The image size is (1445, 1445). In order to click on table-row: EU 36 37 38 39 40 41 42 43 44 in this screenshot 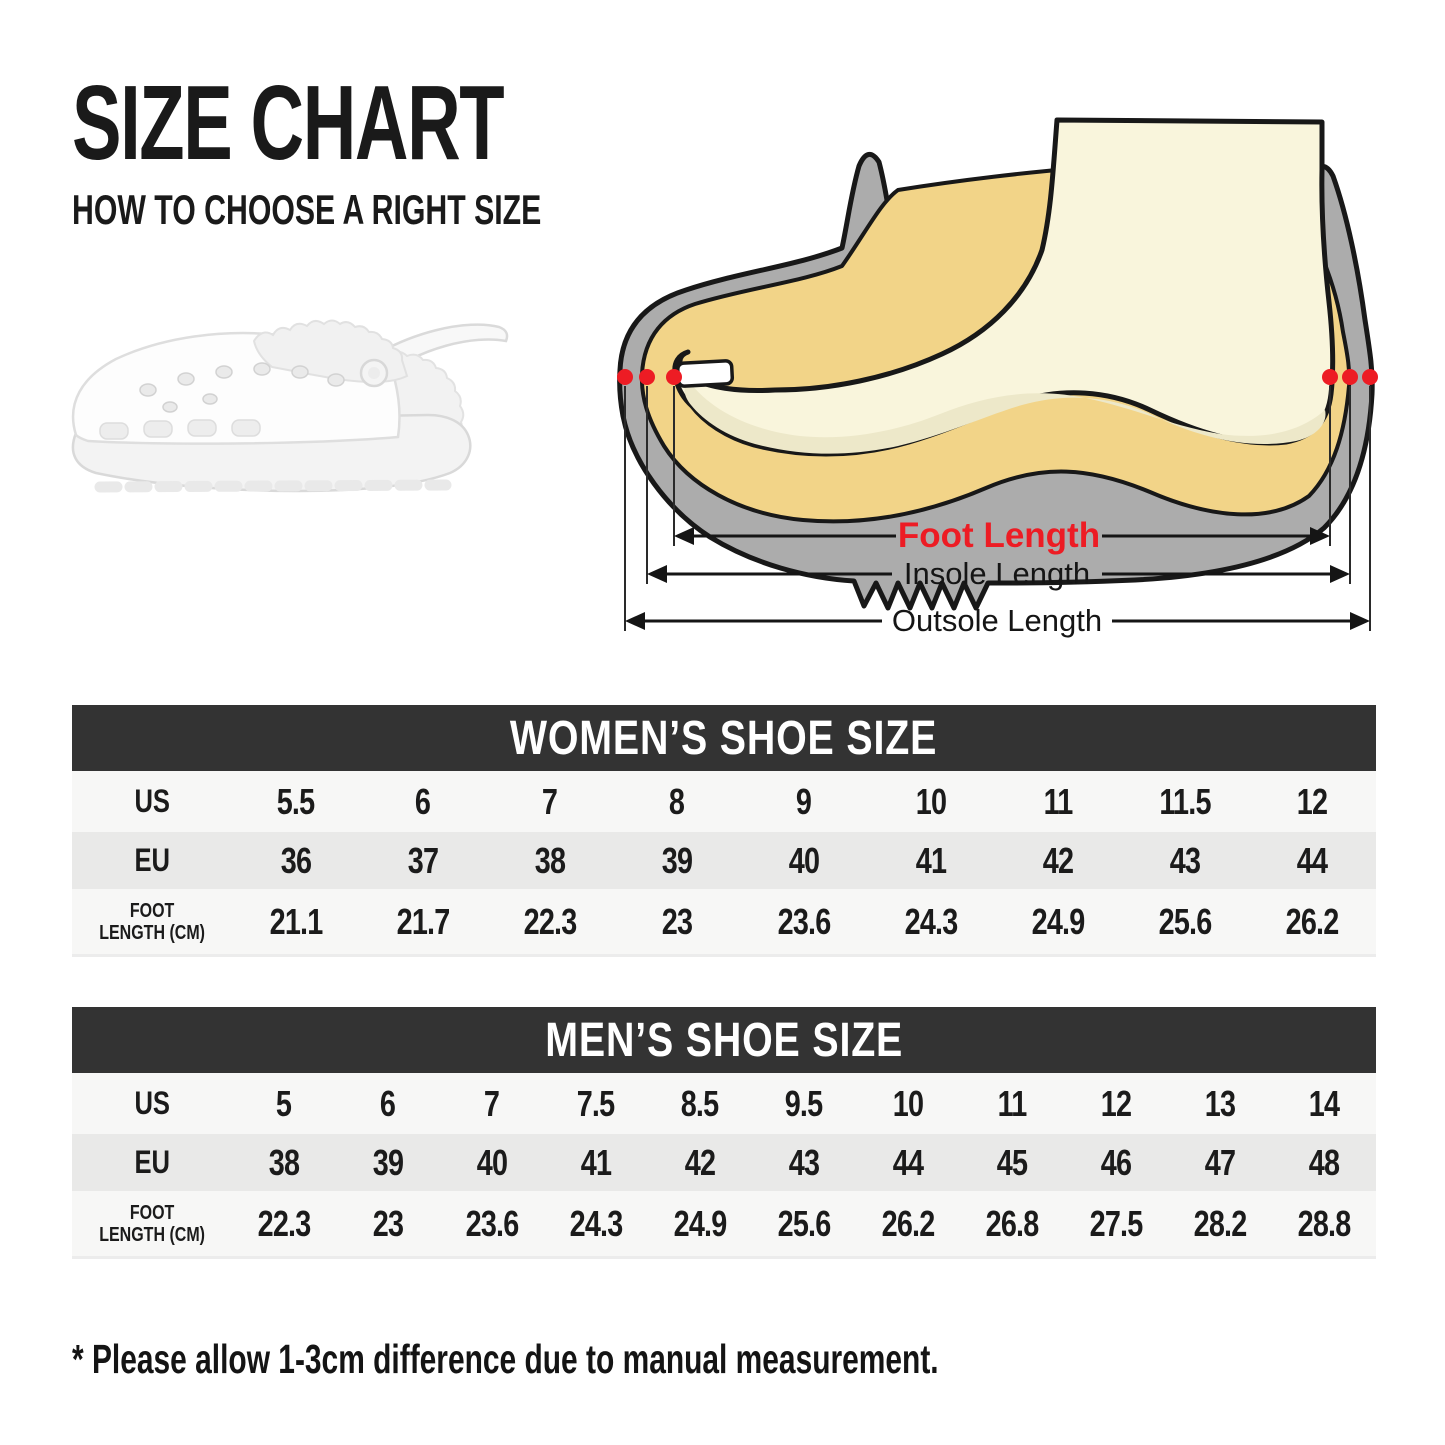, I will do `click(724, 860)`.